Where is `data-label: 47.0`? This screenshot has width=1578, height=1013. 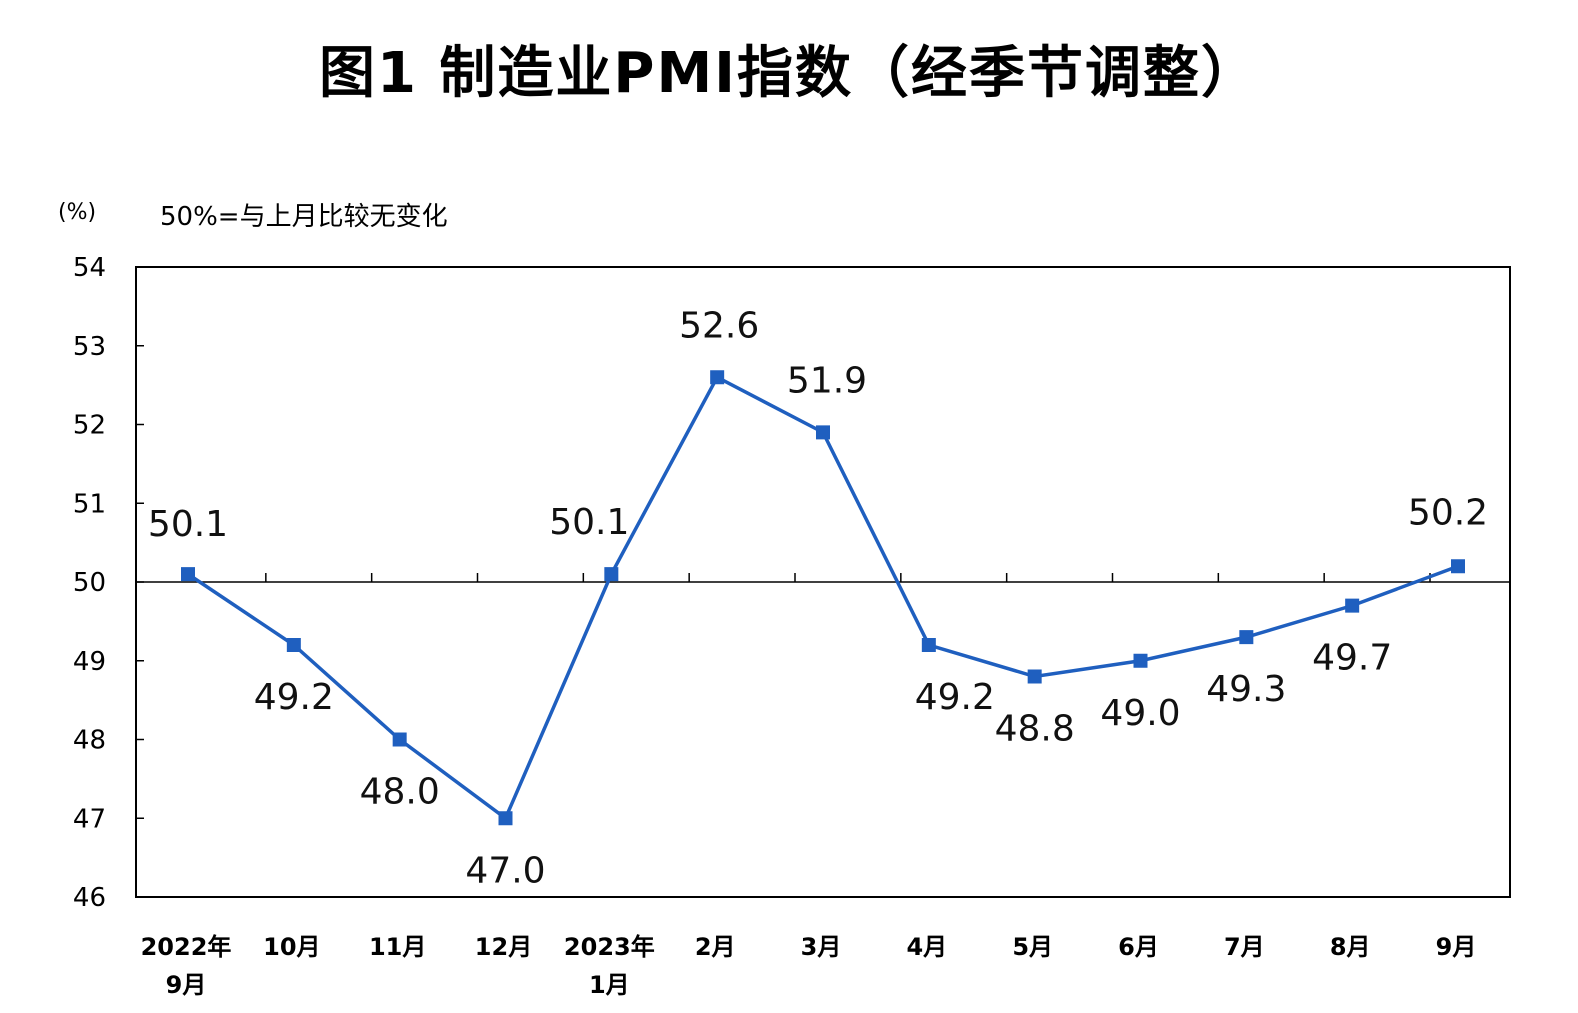 data-label: 47.0 is located at coordinates (505, 870).